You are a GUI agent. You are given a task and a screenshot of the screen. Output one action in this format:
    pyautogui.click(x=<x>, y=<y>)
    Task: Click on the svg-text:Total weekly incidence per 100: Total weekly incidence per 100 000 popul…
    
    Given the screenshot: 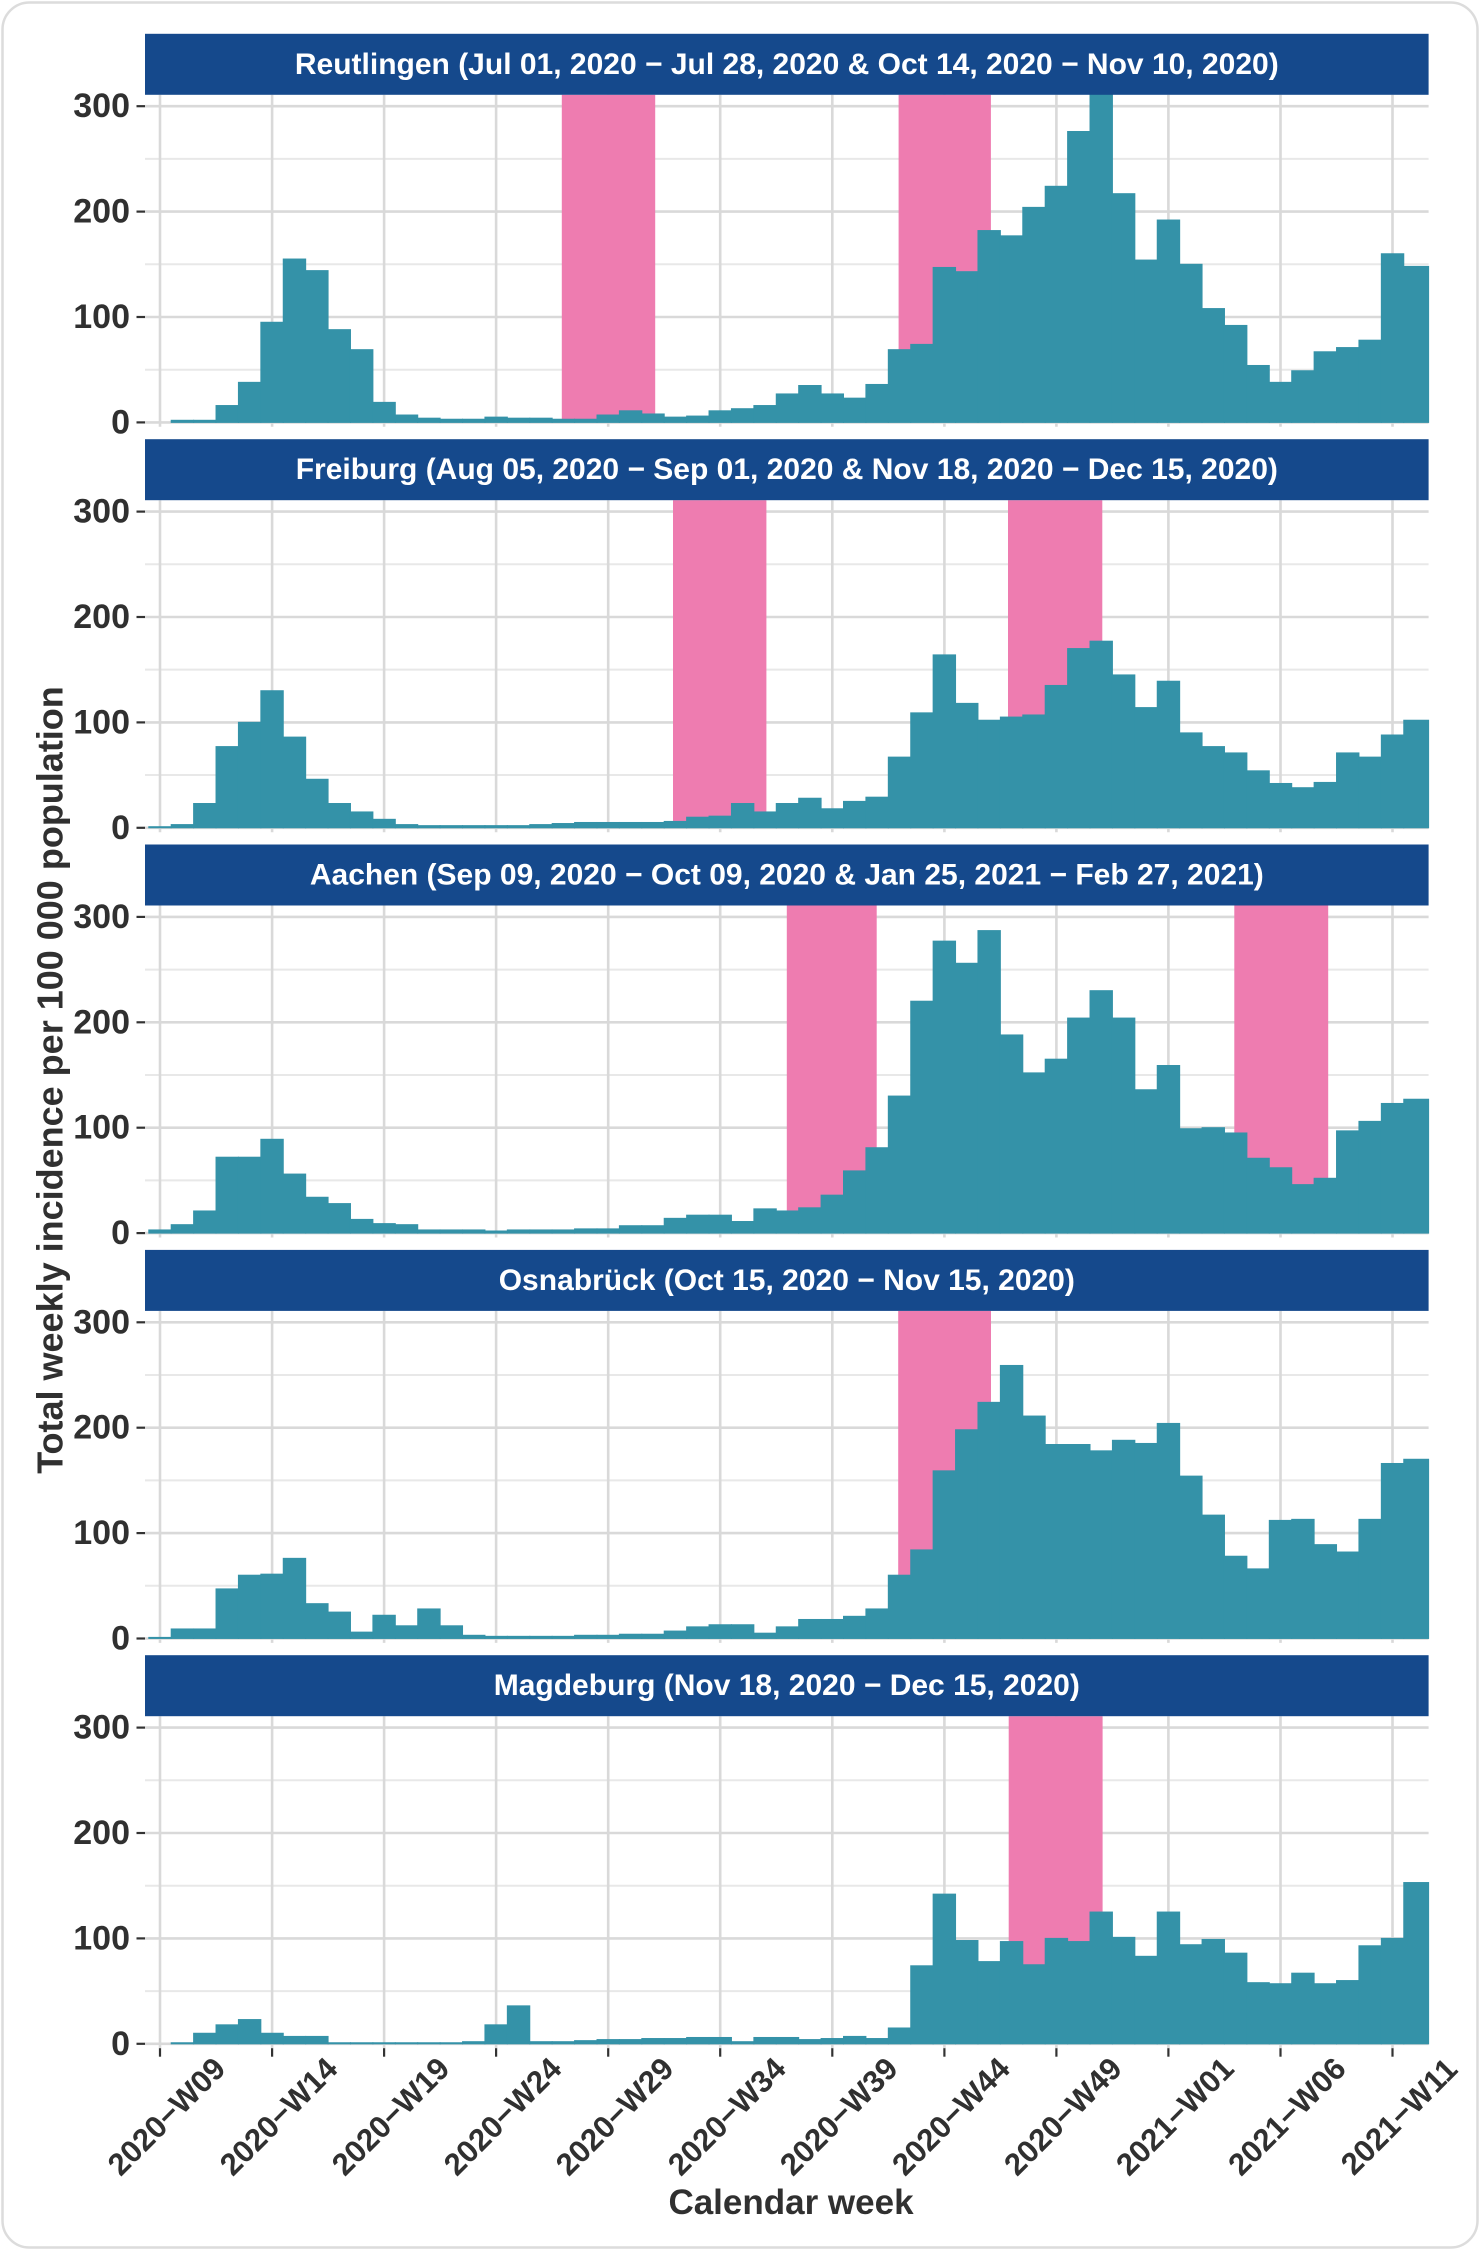 What is the action you would take?
    pyautogui.click(x=50, y=1080)
    